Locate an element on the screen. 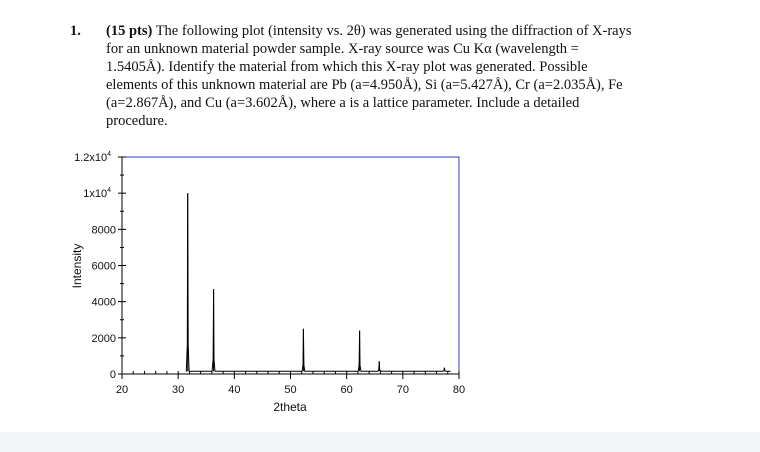 The image size is (760, 452). y-axis-label: Intensity is located at coordinates (77, 266).